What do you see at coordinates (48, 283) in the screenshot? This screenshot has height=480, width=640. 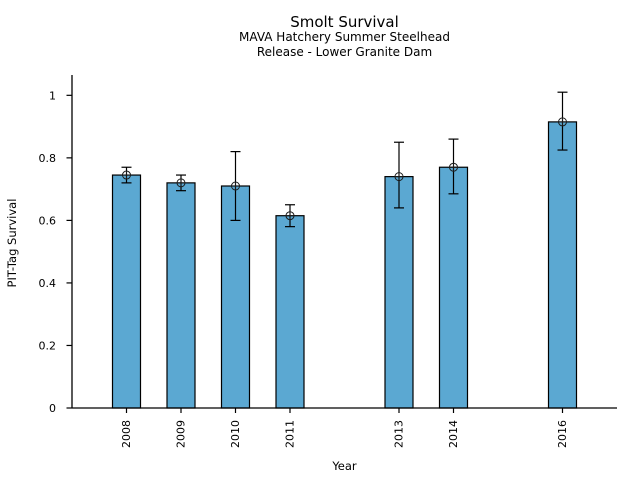 I see `y-tick-label: 0.4` at bounding box center [48, 283].